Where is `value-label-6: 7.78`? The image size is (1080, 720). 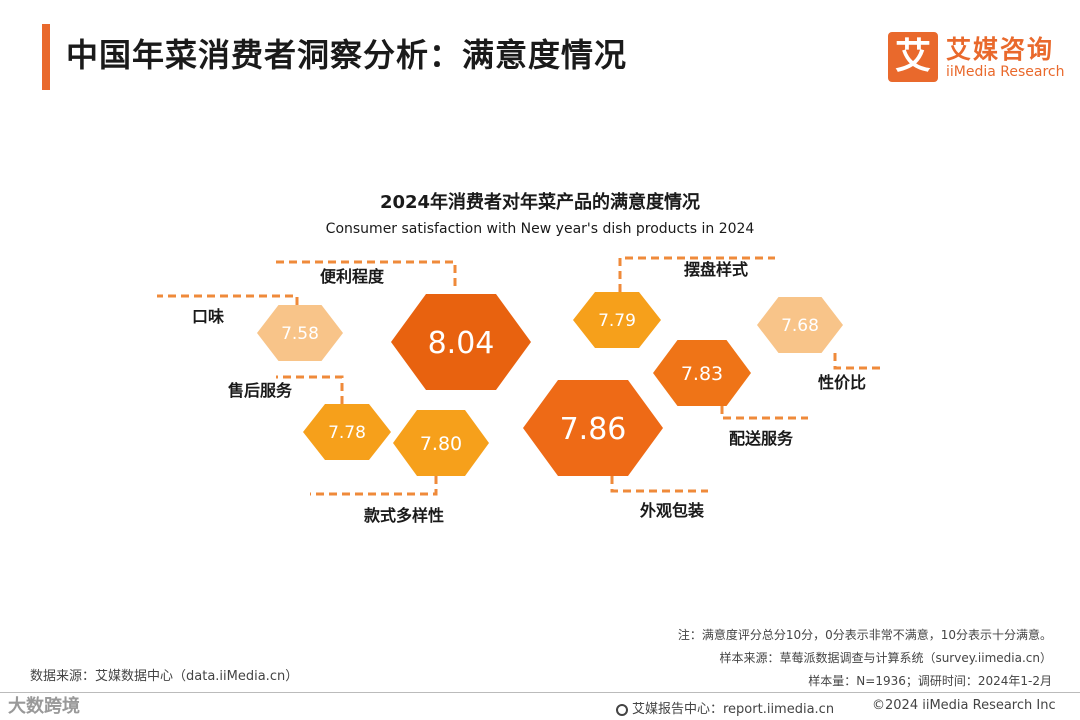
value-label-6: 7.78 is located at coordinates (347, 433).